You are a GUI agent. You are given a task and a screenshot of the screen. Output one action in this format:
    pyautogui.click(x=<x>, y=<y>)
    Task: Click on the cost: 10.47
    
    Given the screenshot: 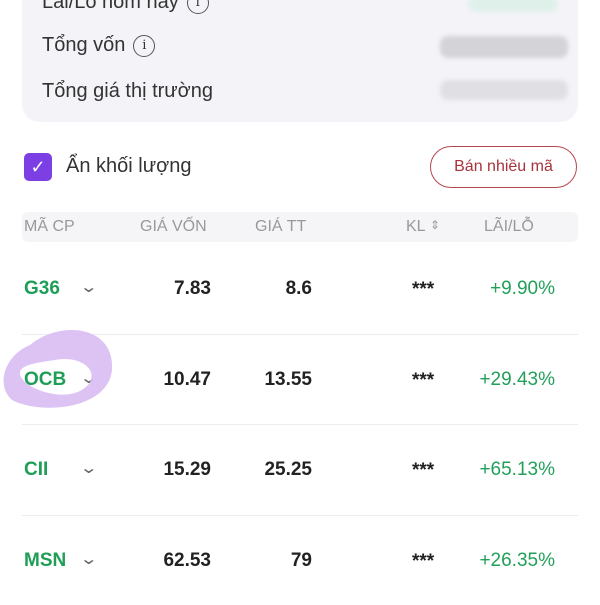 What is the action you would take?
    pyautogui.click(x=187, y=379)
    